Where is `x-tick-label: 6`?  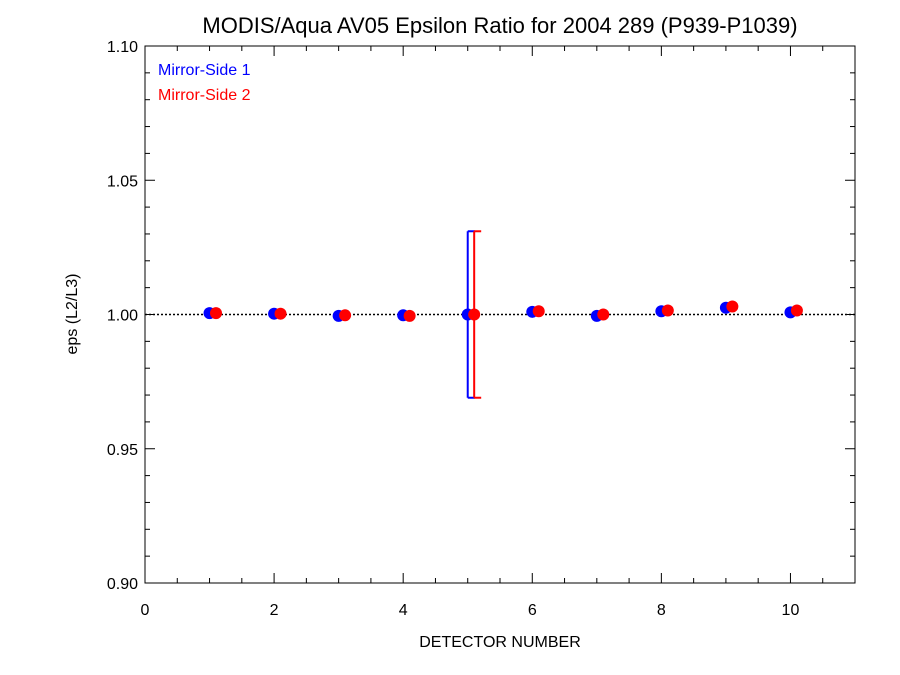 x-tick-label: 6 is located at coordinates (532, 610).